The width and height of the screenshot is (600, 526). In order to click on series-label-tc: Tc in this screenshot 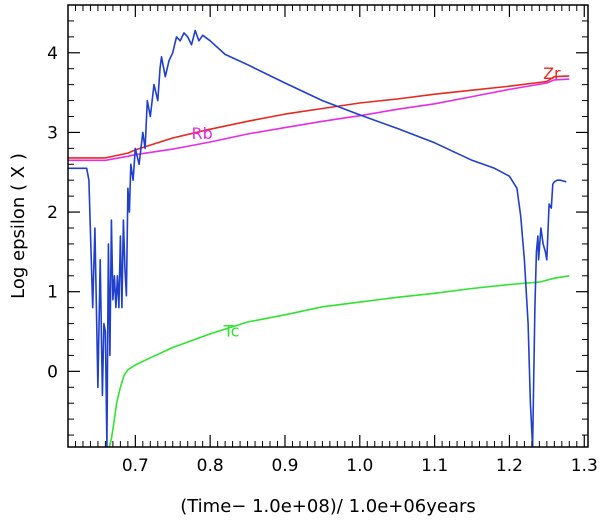, I will do `click(231, 330)`.